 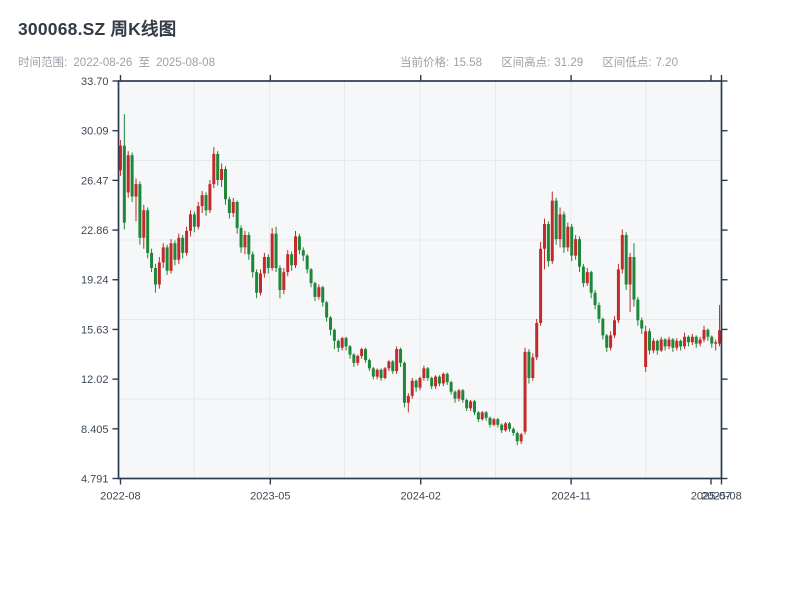 I want to click on y-tick-label: 4.791, so click(x=95, y=480).